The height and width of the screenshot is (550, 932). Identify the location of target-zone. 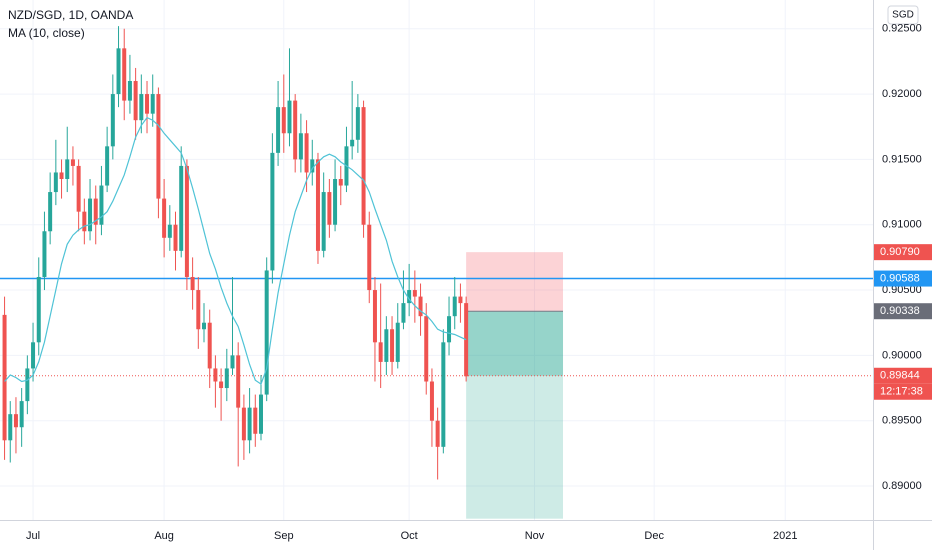
(515, 415).